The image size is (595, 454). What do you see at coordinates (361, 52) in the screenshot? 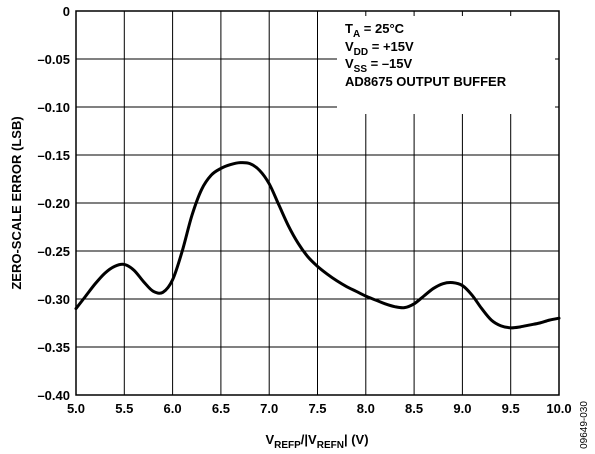
I see `annotation-vdd-sub: DD` at bounding box center [361, 52].